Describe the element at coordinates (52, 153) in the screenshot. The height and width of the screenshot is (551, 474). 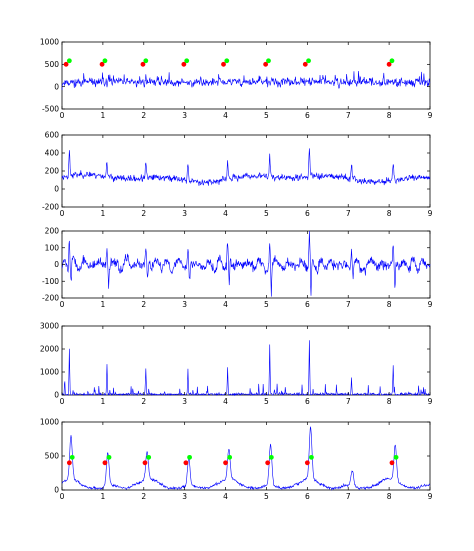
I see `y-tick-label: 400` at that location.